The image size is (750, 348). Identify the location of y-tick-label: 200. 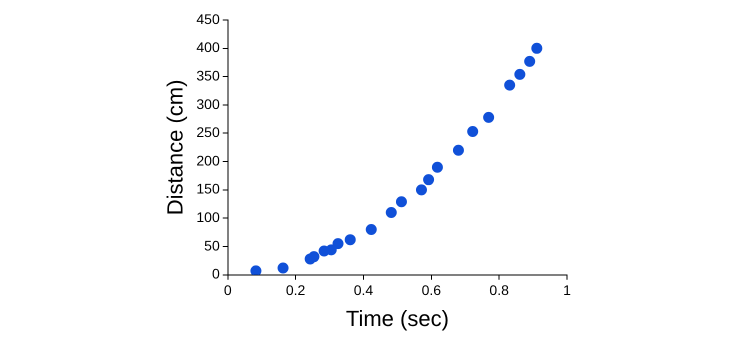
(208, 160).